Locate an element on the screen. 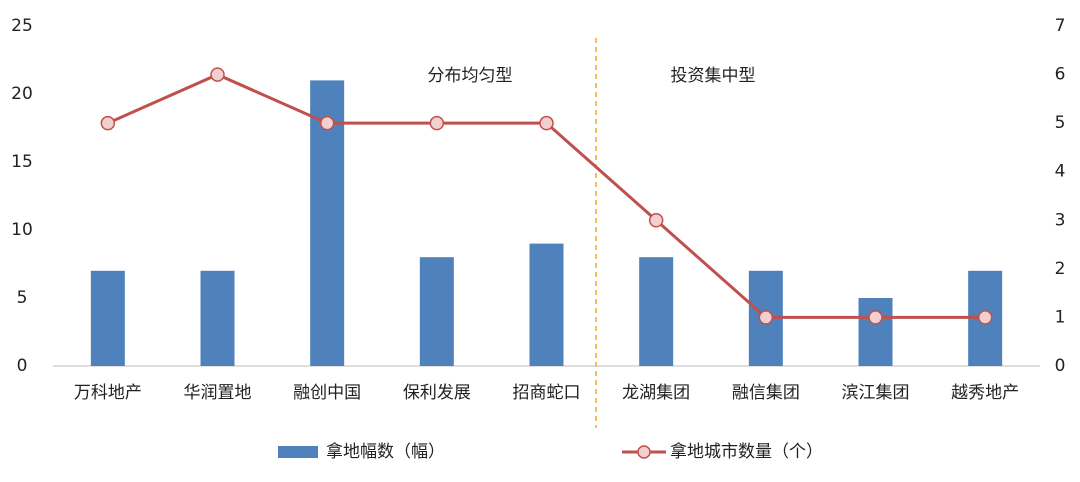 This screenshot has width=1080, height=482. x-tick-label: 滨江集团 is located at coordinates (876, 393).